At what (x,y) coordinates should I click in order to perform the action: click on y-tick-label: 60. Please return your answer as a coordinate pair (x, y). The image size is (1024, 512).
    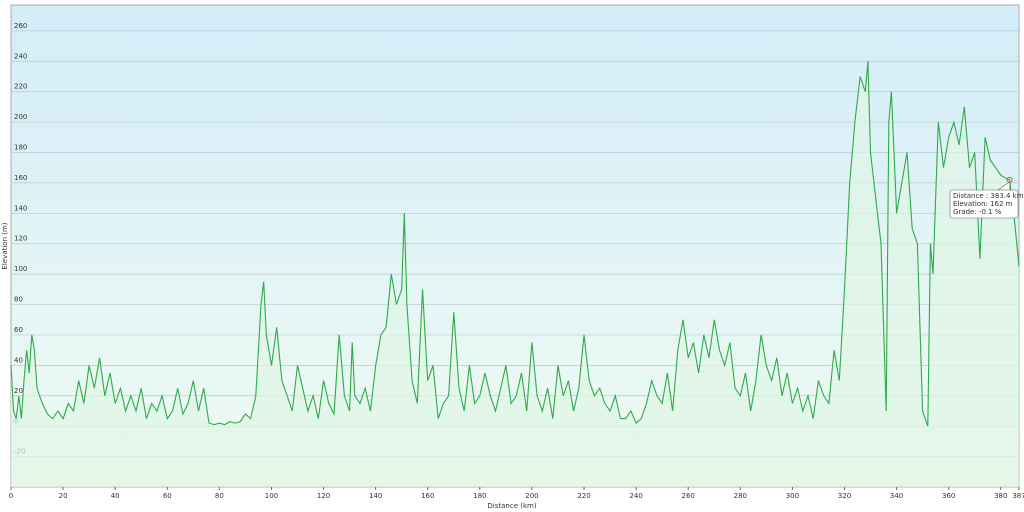
    Looking at the image, I should click on (18, 330).